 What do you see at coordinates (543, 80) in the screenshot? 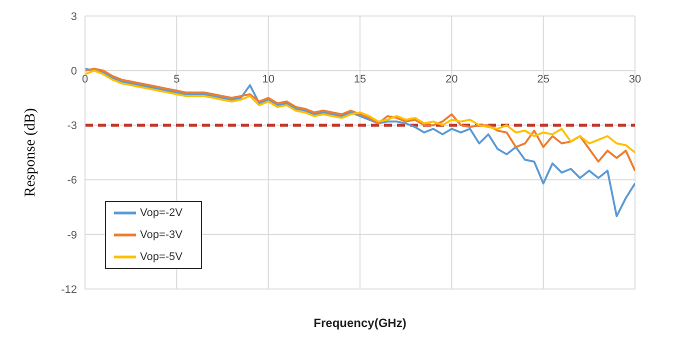
I see `x-tick-label: 25` at bounding box center [543, 80].